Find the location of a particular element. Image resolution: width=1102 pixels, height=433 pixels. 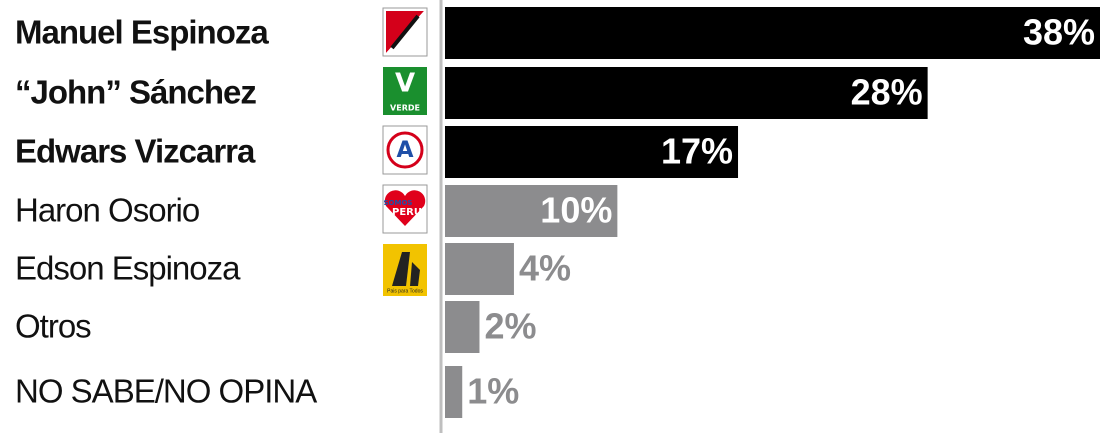

category-label: “John” Sánchez is located at coordinates (135, 92).